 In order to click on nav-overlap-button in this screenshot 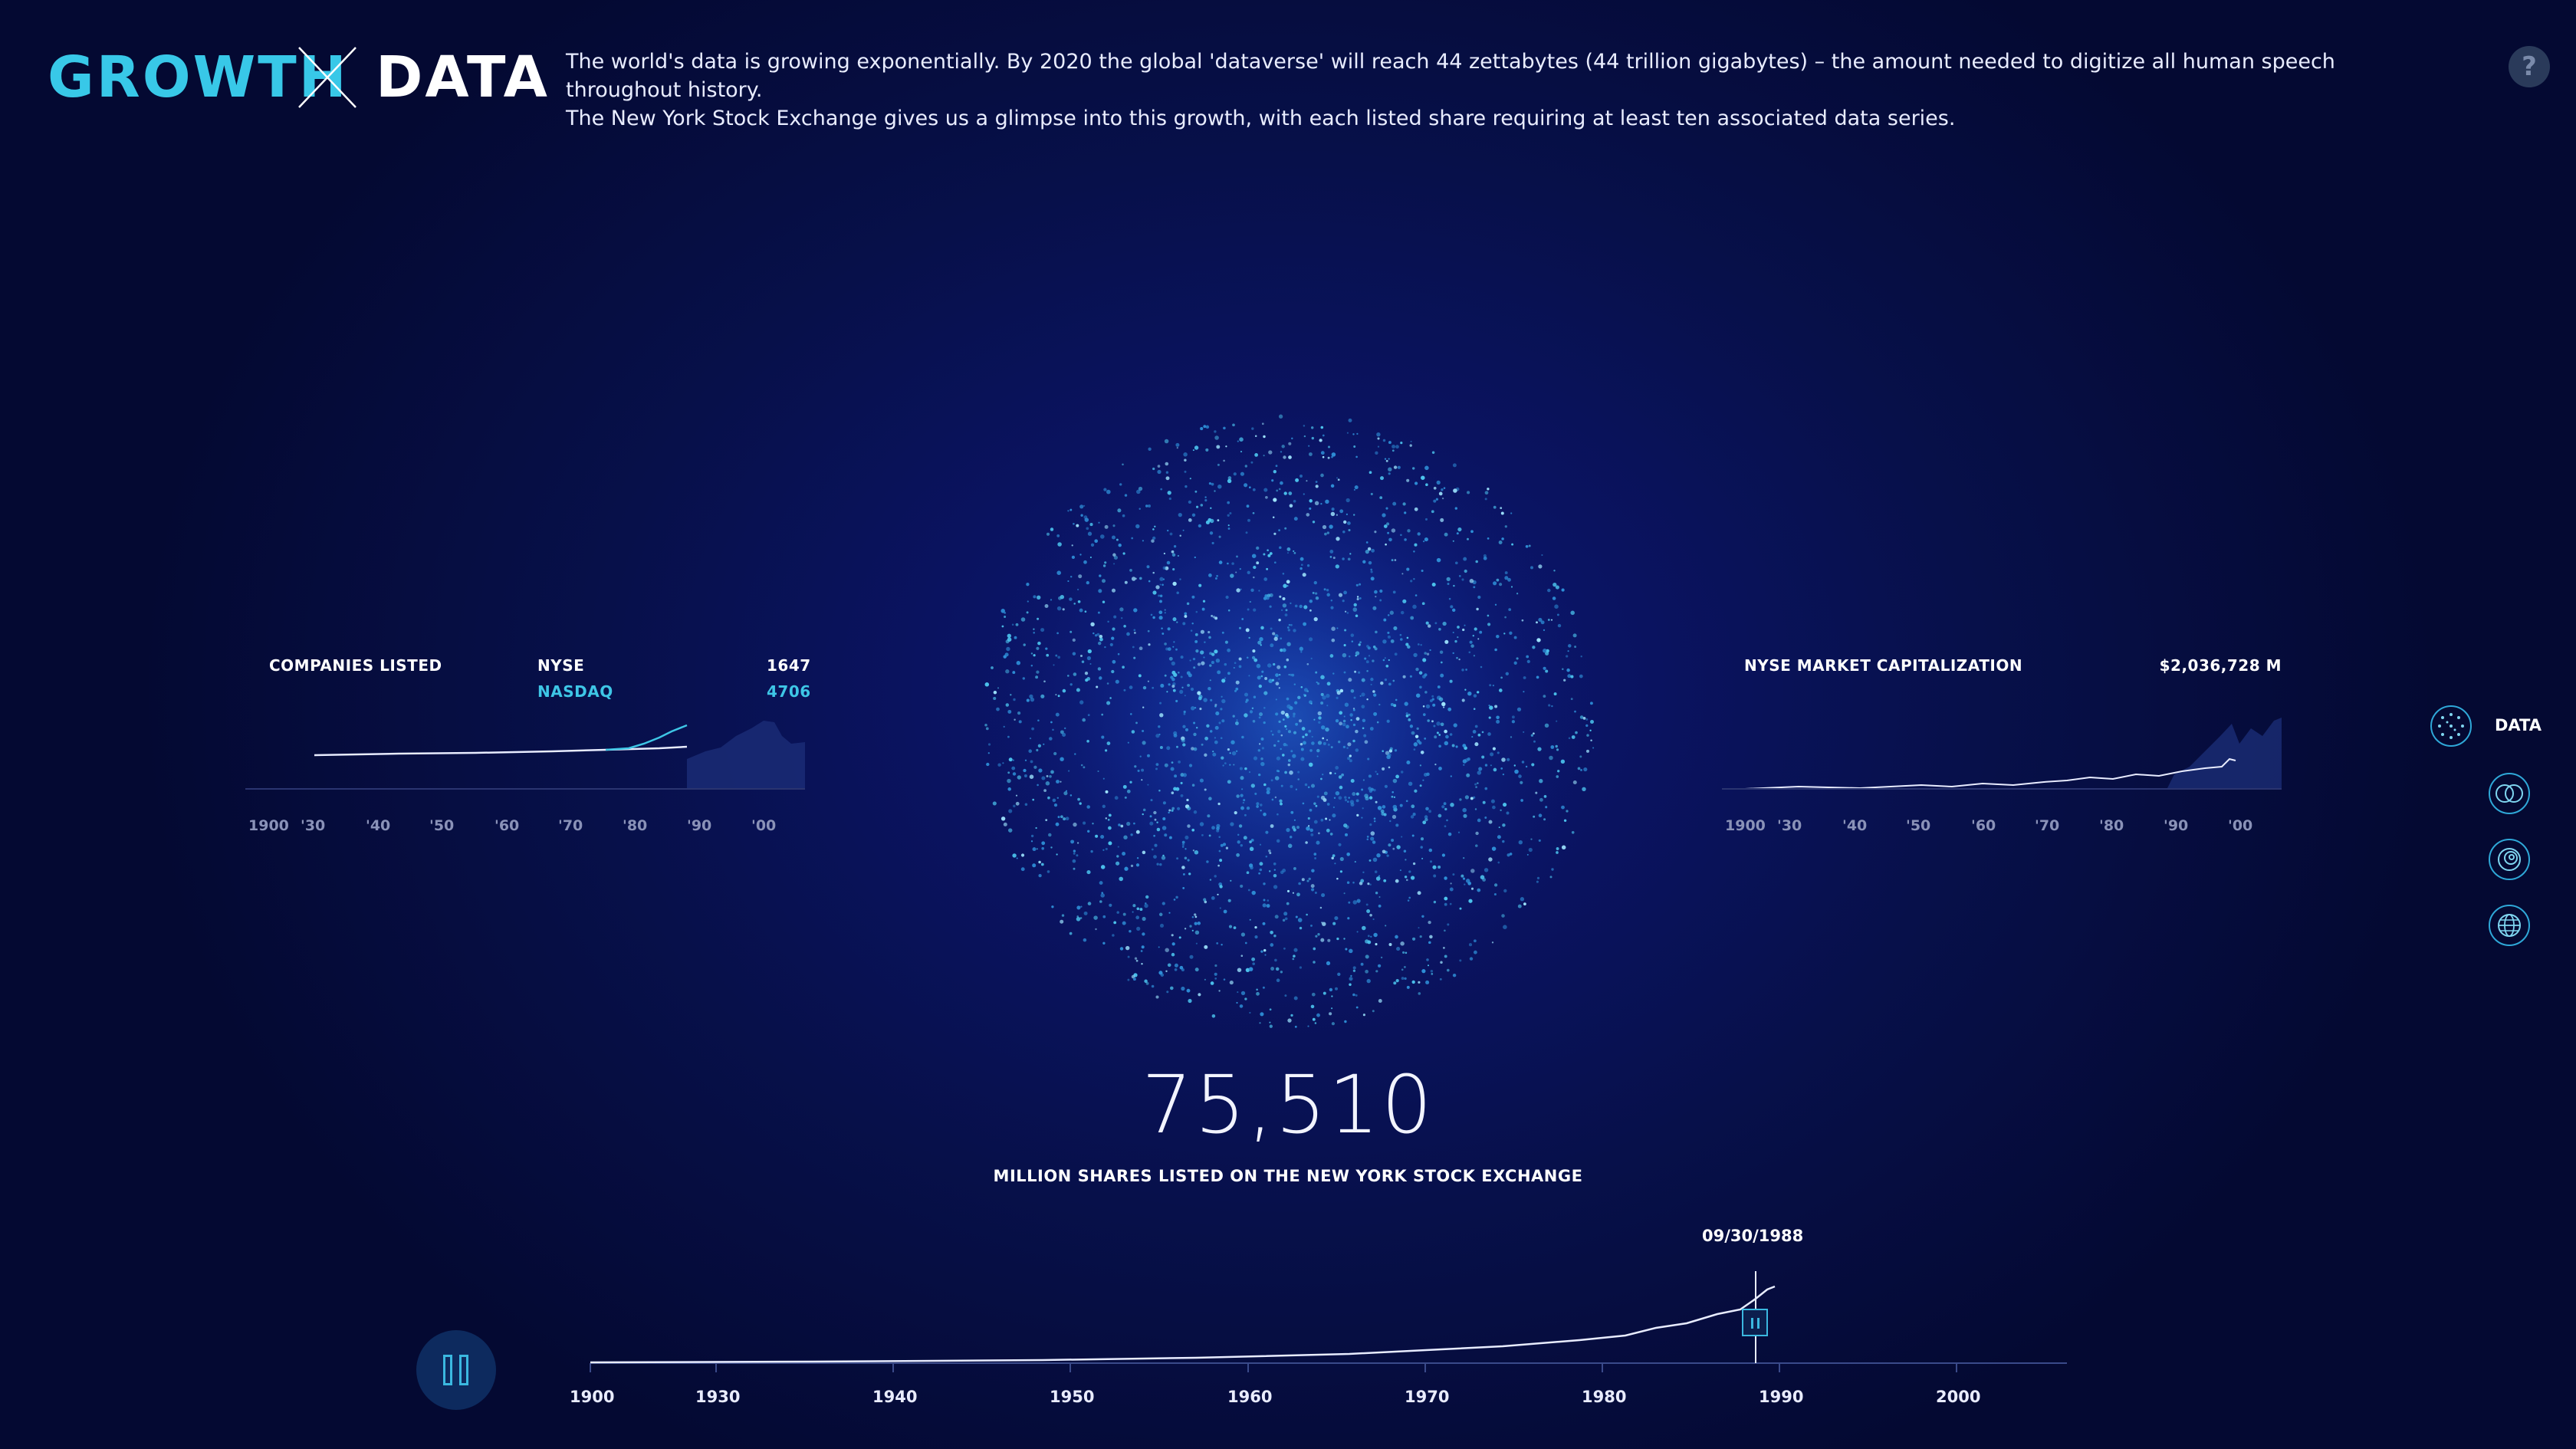, I will do `click(2510, 793)`.